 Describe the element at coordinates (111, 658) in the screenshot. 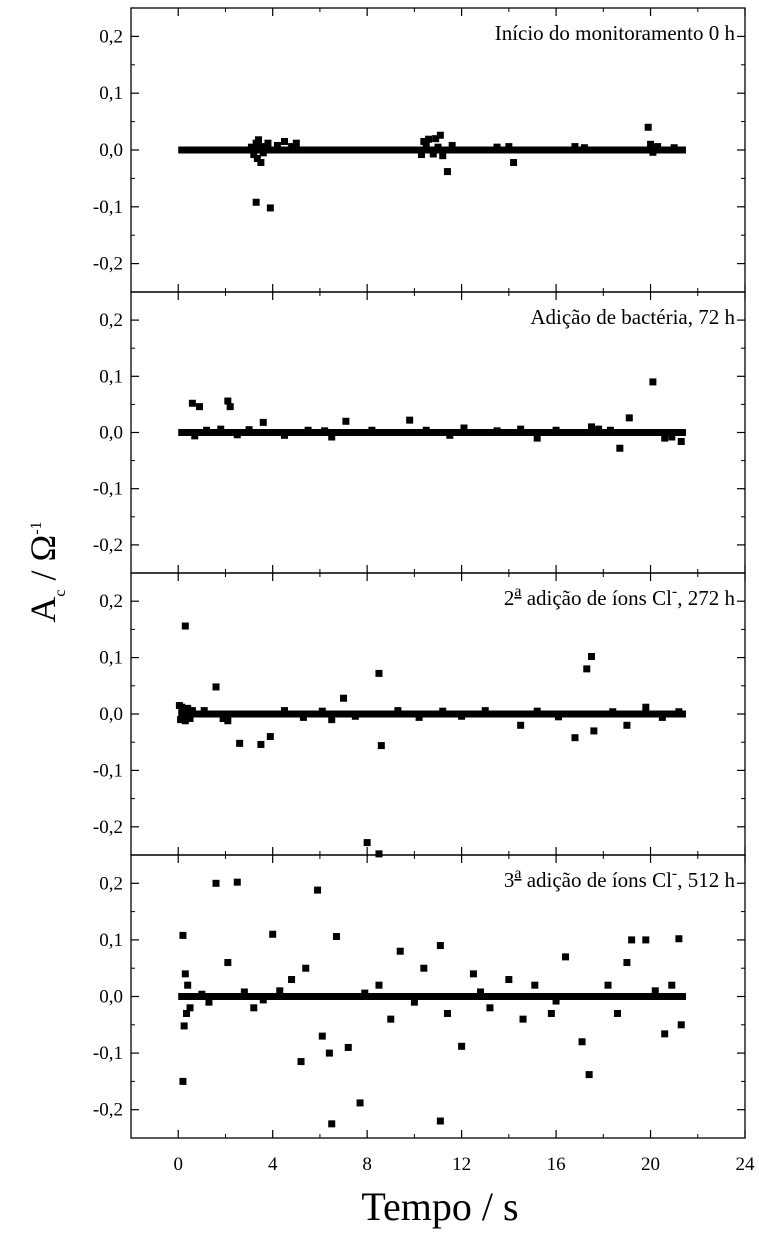

I see `y-tick-label: 0,1` at that location.